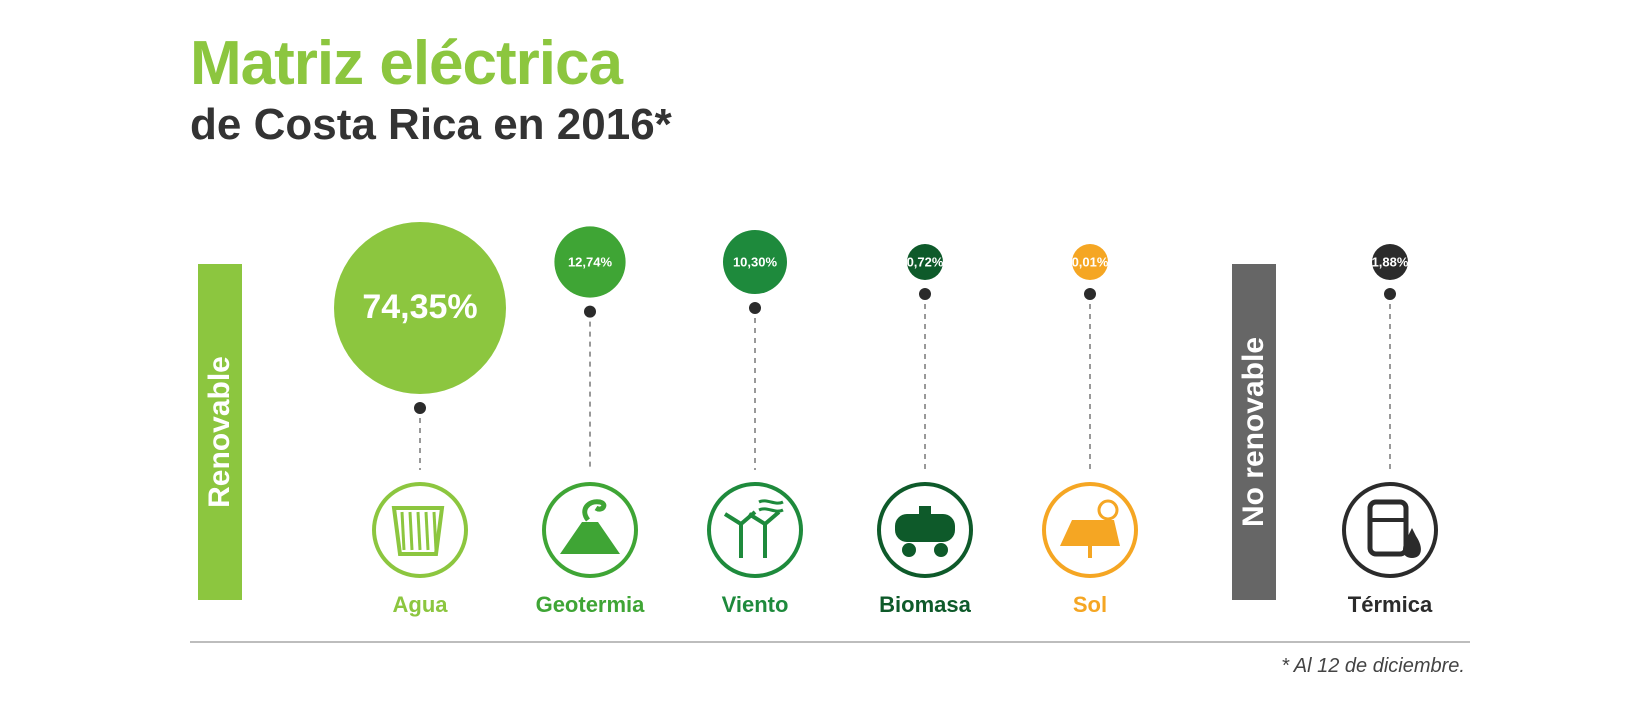 The image size is (1650, 705). I want to click on bubble-group-biomasa: 0,72% Biomasa, so click(925, 430).